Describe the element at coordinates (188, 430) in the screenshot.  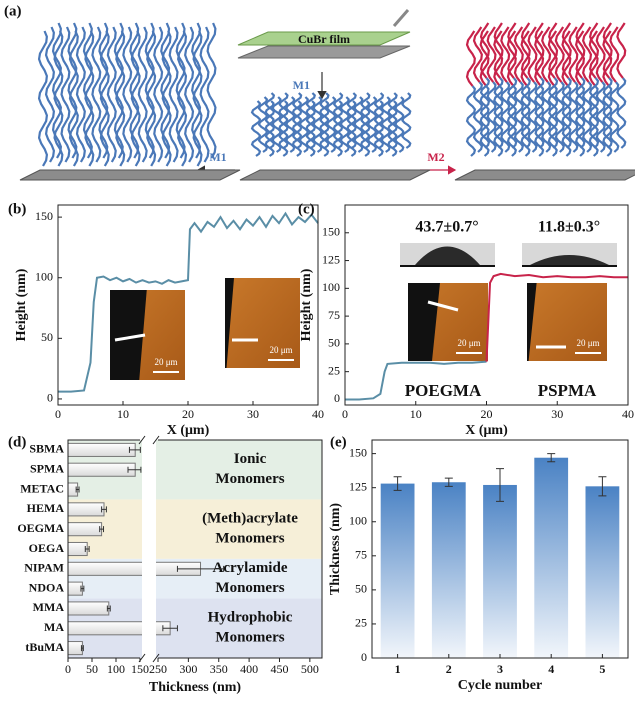
I see `x-axis-label: X (μm)` at that location.